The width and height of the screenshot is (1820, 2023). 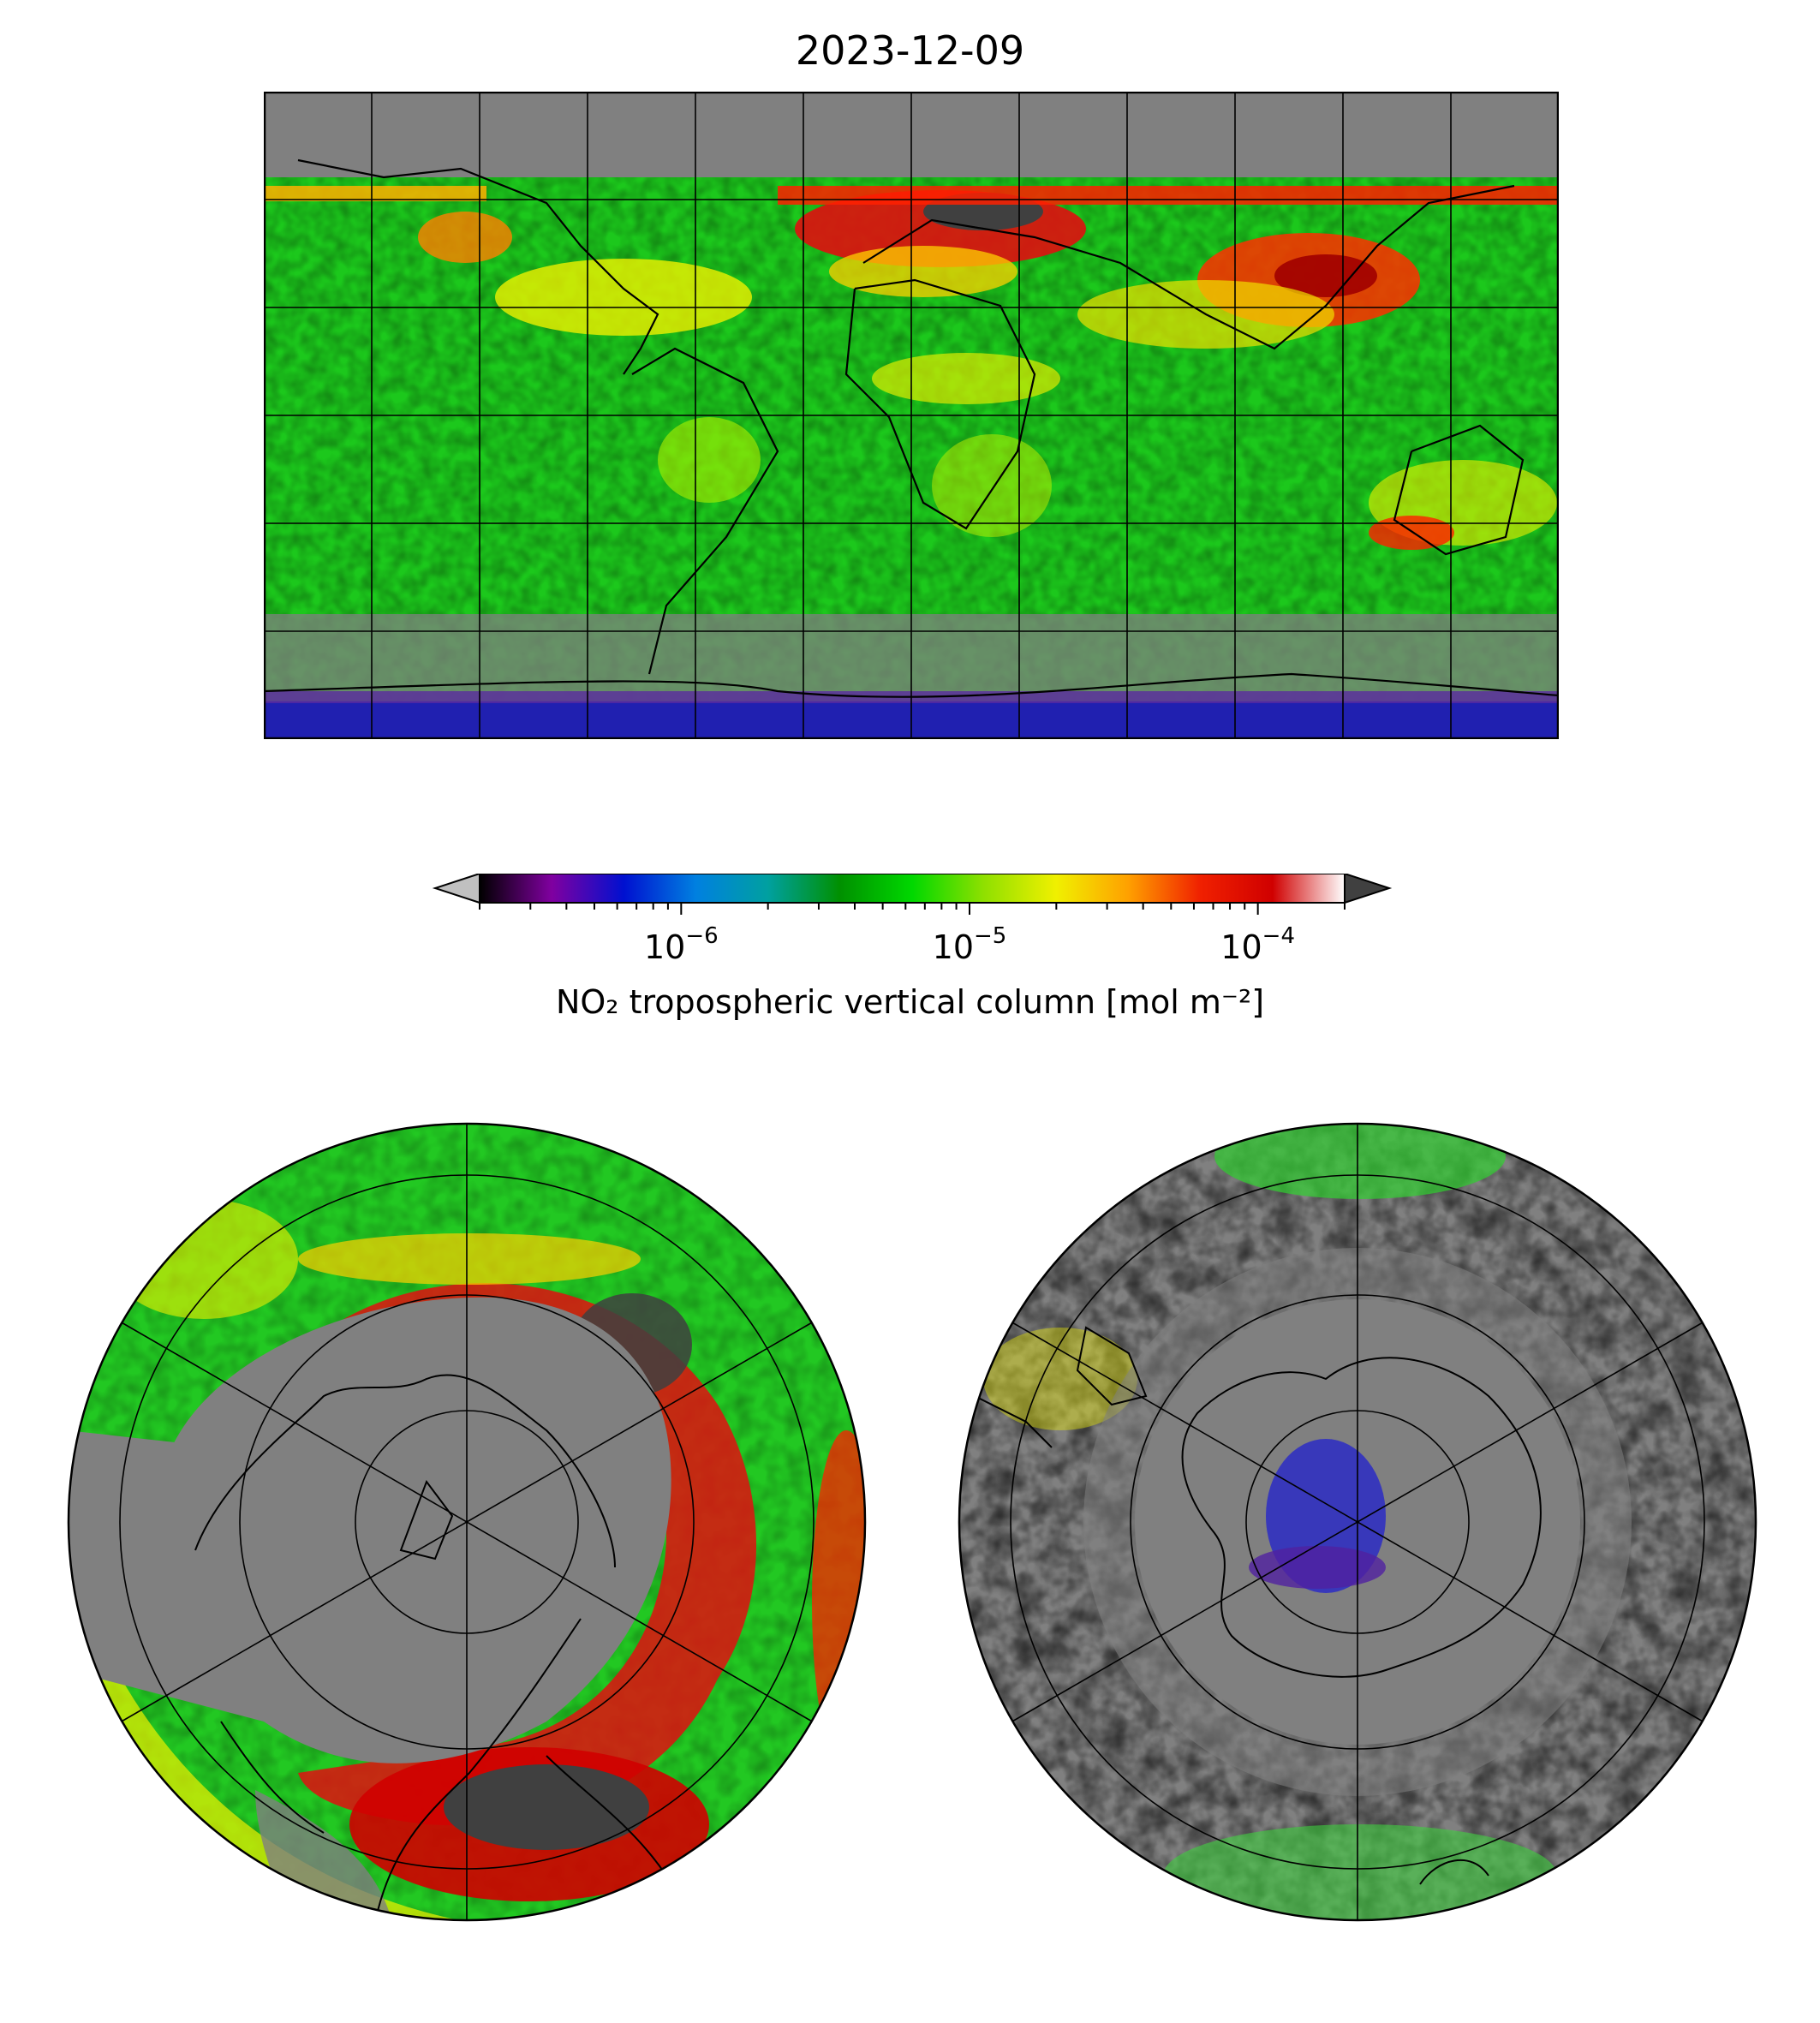 What do you see at coordinates (912, 909) in the screenshot?
I see `colorbar-ticks` at bounding box center [912, 909].